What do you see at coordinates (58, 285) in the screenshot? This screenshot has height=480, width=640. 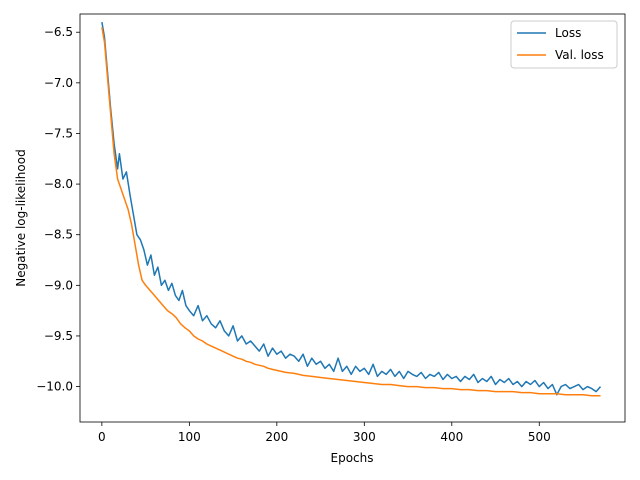 I see `y-tick-label: −9.0` at bounding box center [58, 285].